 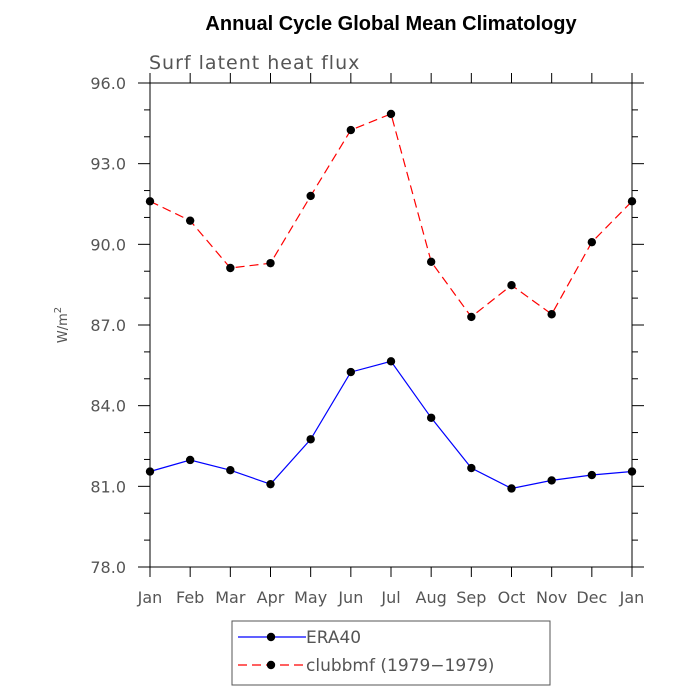 What do you see at coordinates (400, 666) in the screenshot?
I see `legend-label-1: clubbmf (1979−1979)` at bounding box center [400, 666].